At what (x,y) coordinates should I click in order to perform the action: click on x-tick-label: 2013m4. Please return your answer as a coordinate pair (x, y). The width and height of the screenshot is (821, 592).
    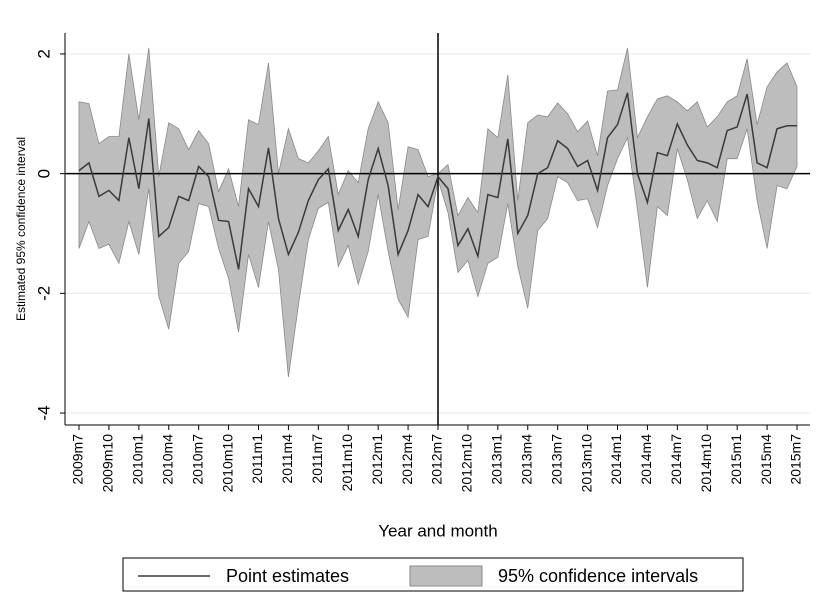
    Looking at the image, I should click on (526, 459).